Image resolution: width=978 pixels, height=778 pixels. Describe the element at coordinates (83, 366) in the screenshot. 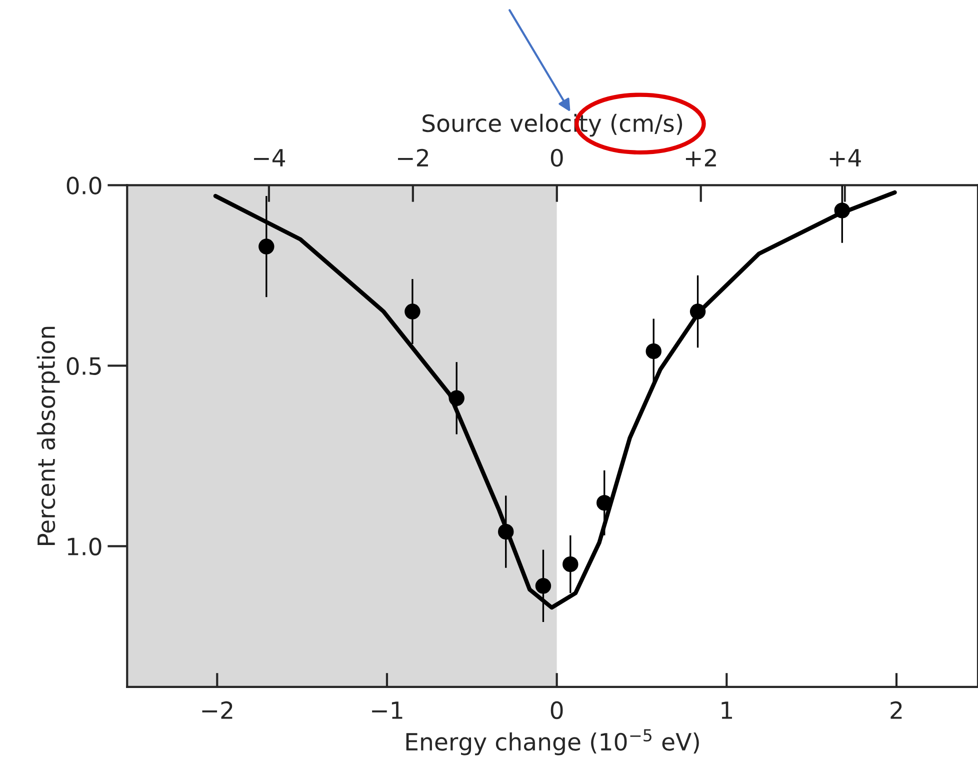

I see `y-tick-label: 0.5` at that location.